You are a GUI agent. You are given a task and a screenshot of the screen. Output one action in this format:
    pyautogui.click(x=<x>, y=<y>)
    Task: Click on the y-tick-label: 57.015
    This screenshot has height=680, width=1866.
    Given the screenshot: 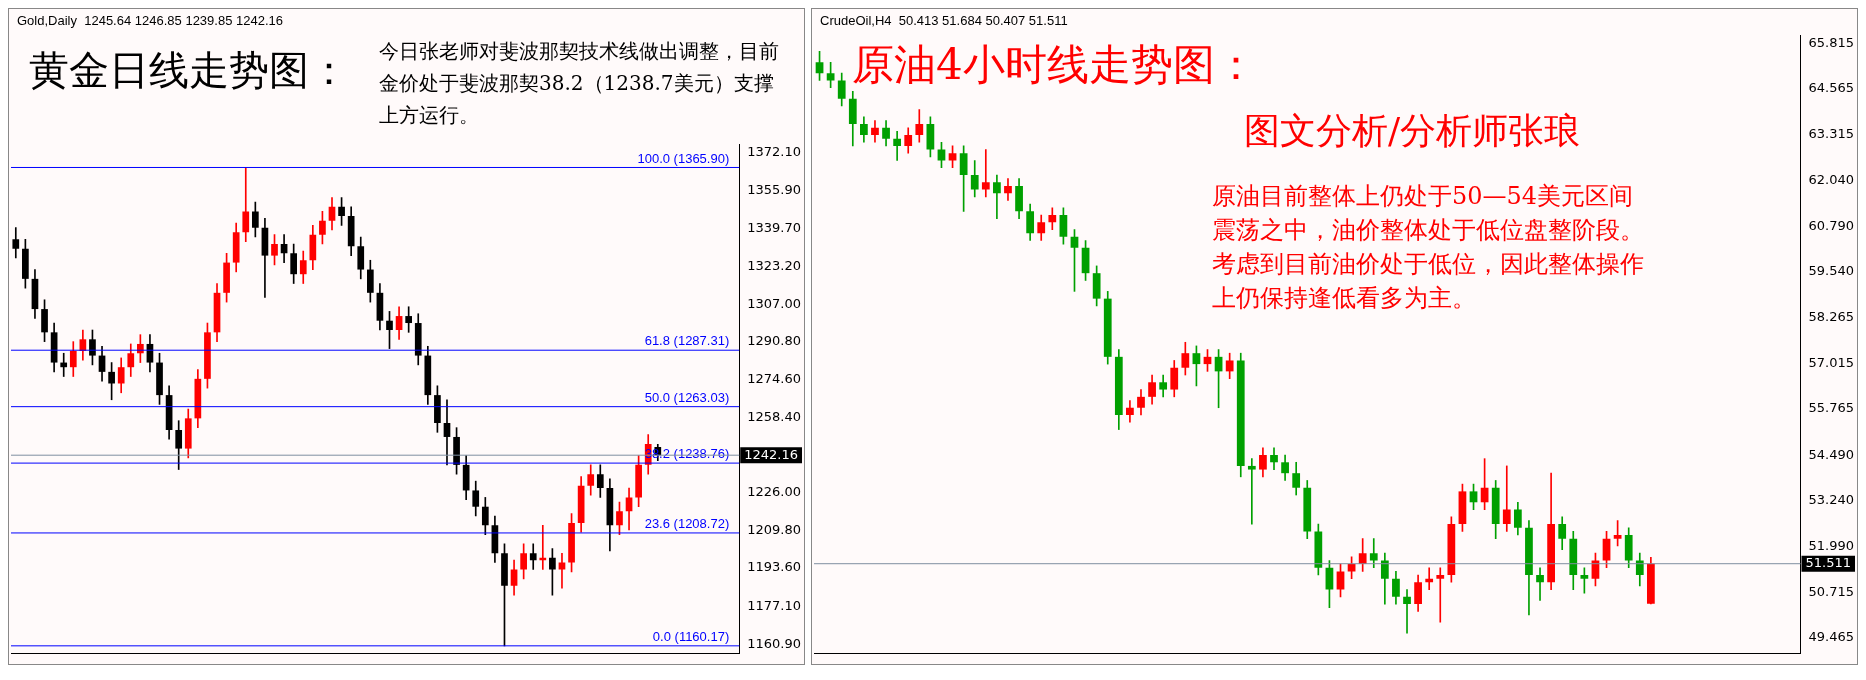 What is the action you would take?
    pyautogui.click(x=1831, y=362)
    